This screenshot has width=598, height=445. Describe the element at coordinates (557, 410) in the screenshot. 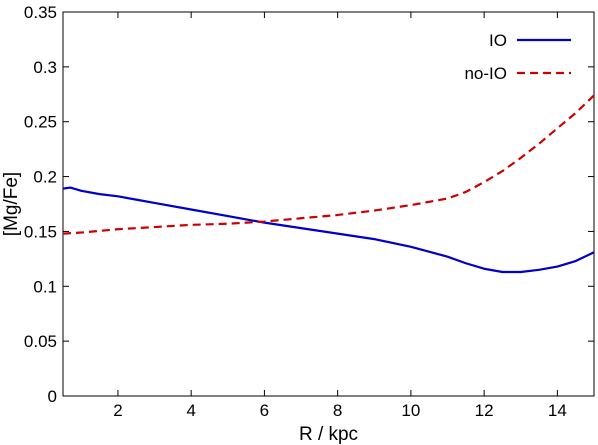

I see `x-tick-label: 14` at that location.